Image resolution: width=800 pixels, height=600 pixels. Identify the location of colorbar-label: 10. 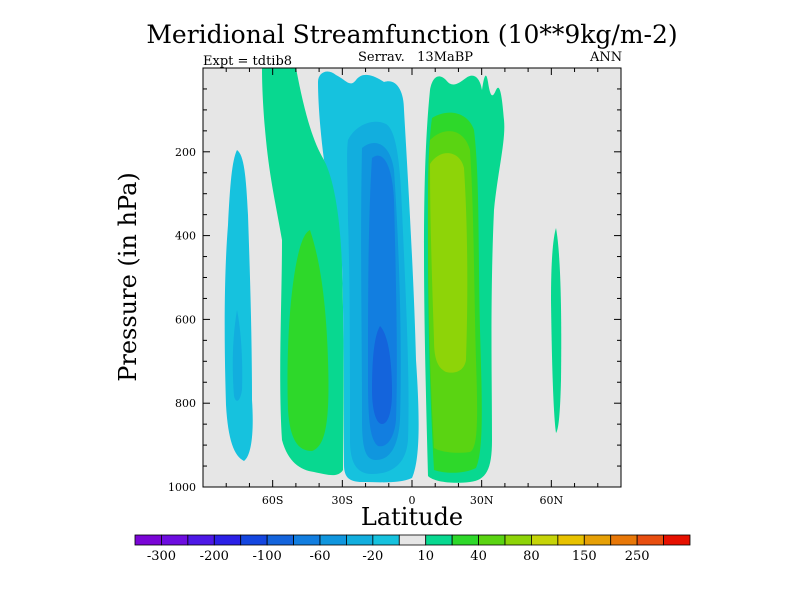
(425, 556).